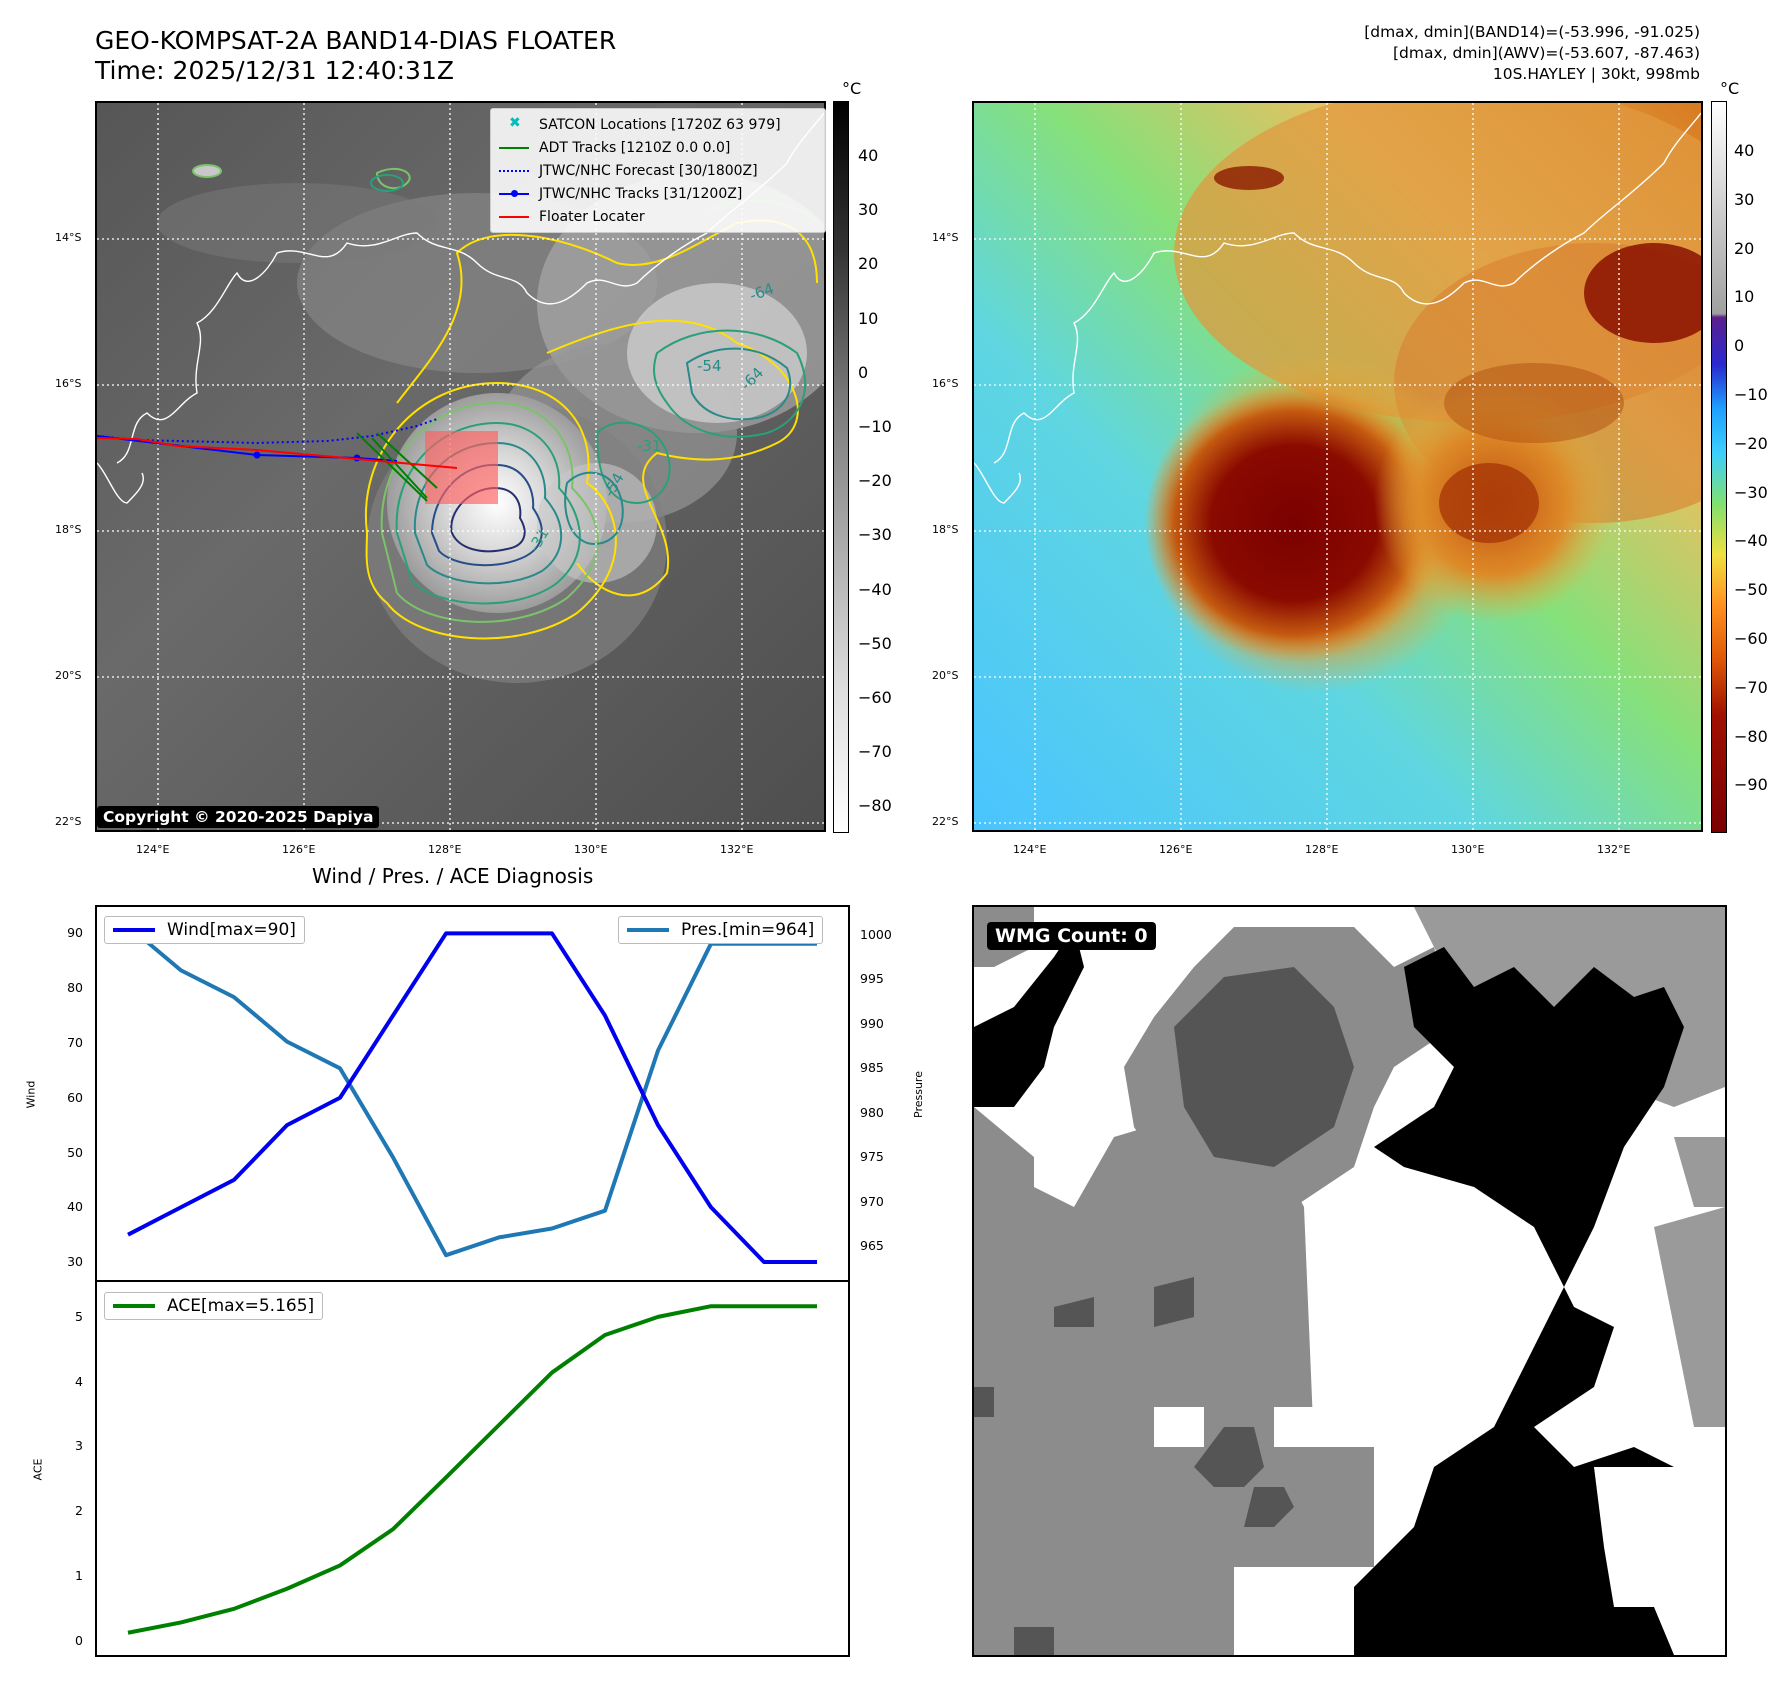 This screenshot has width=1788, height=1690. I want to click on pressure-tick: 980, so click(872, 1112).